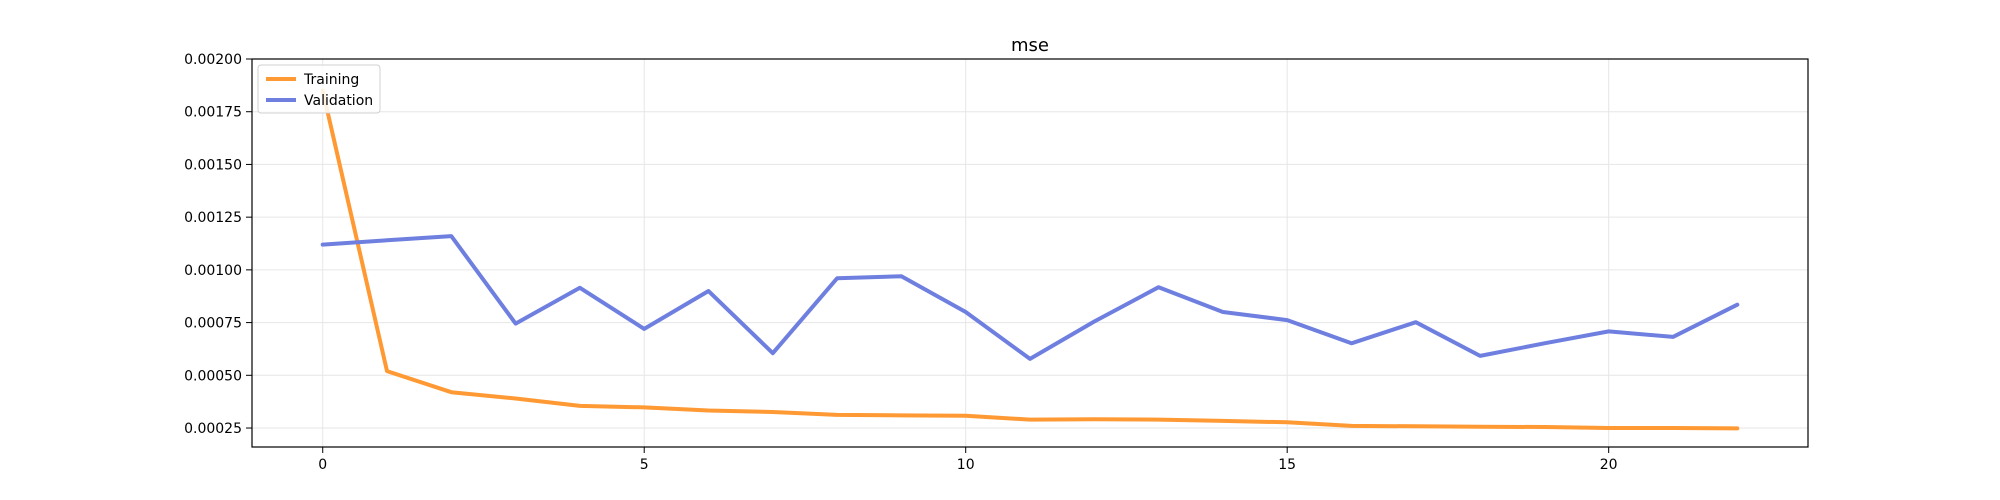  What do you see at coordinates (338, 101) in the screenshot?
I see `legend-label-validation: Validation` at bounding box center [338, 101].